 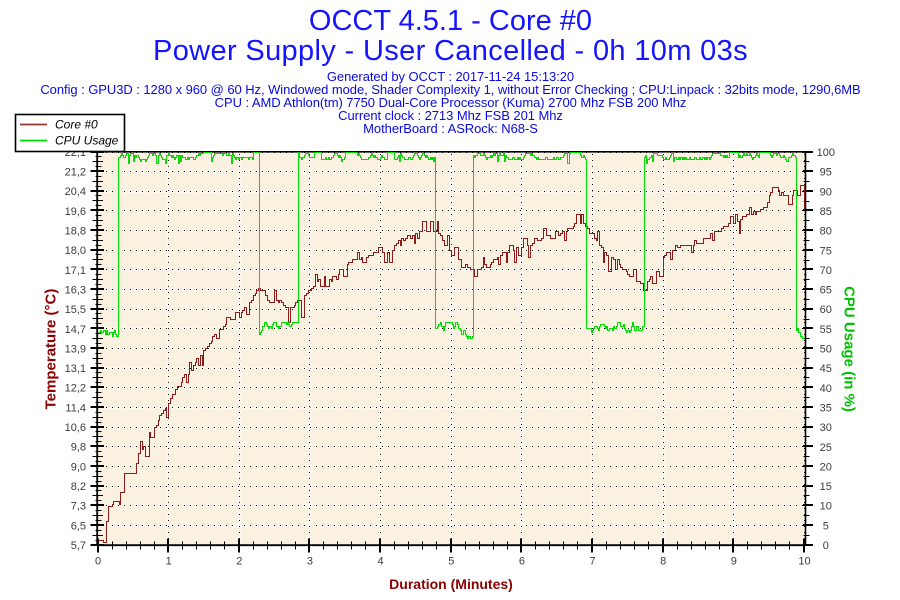 What do you see at coordinates (826, 408) in the screenshot?
I see `svg-text: 35` at bounding box center [826, 408].